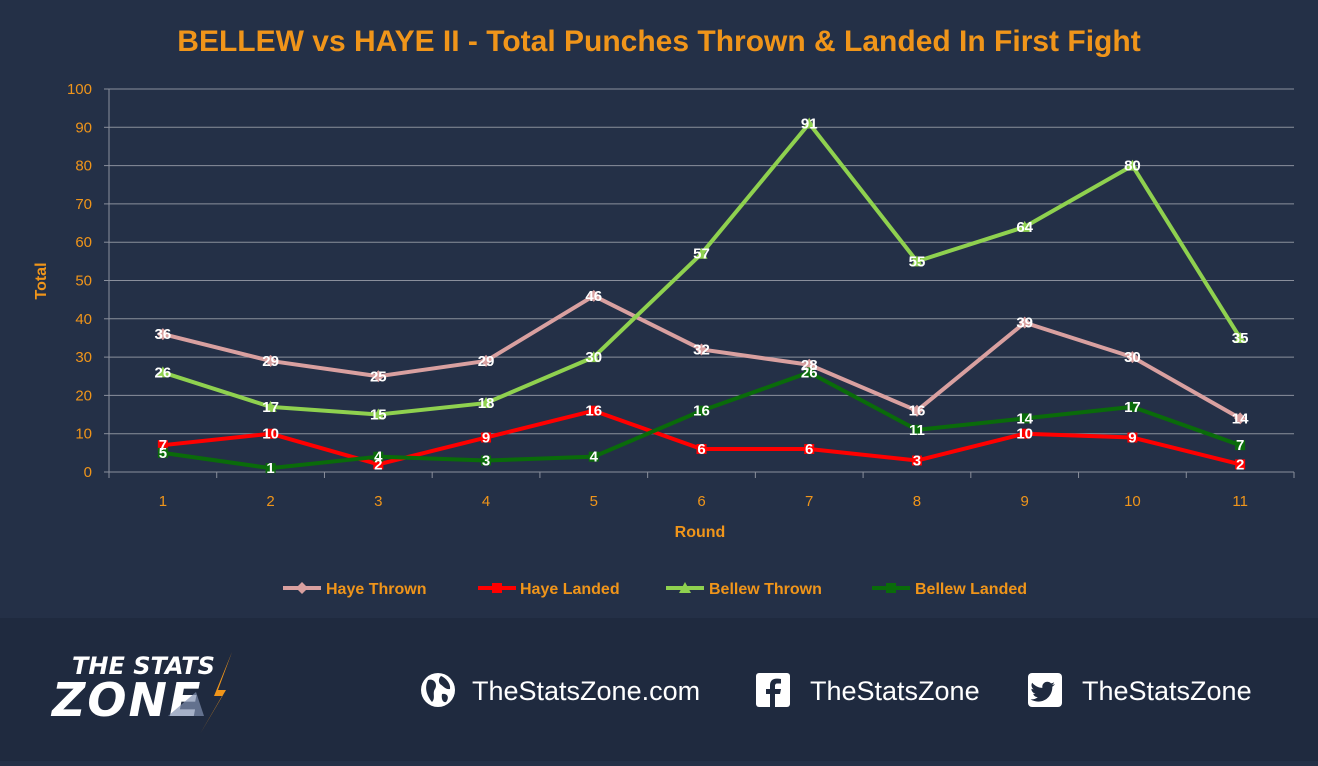  Describe the element at coordinates (270, 468) in the screenshot. I see `data-label: 1` at that location.